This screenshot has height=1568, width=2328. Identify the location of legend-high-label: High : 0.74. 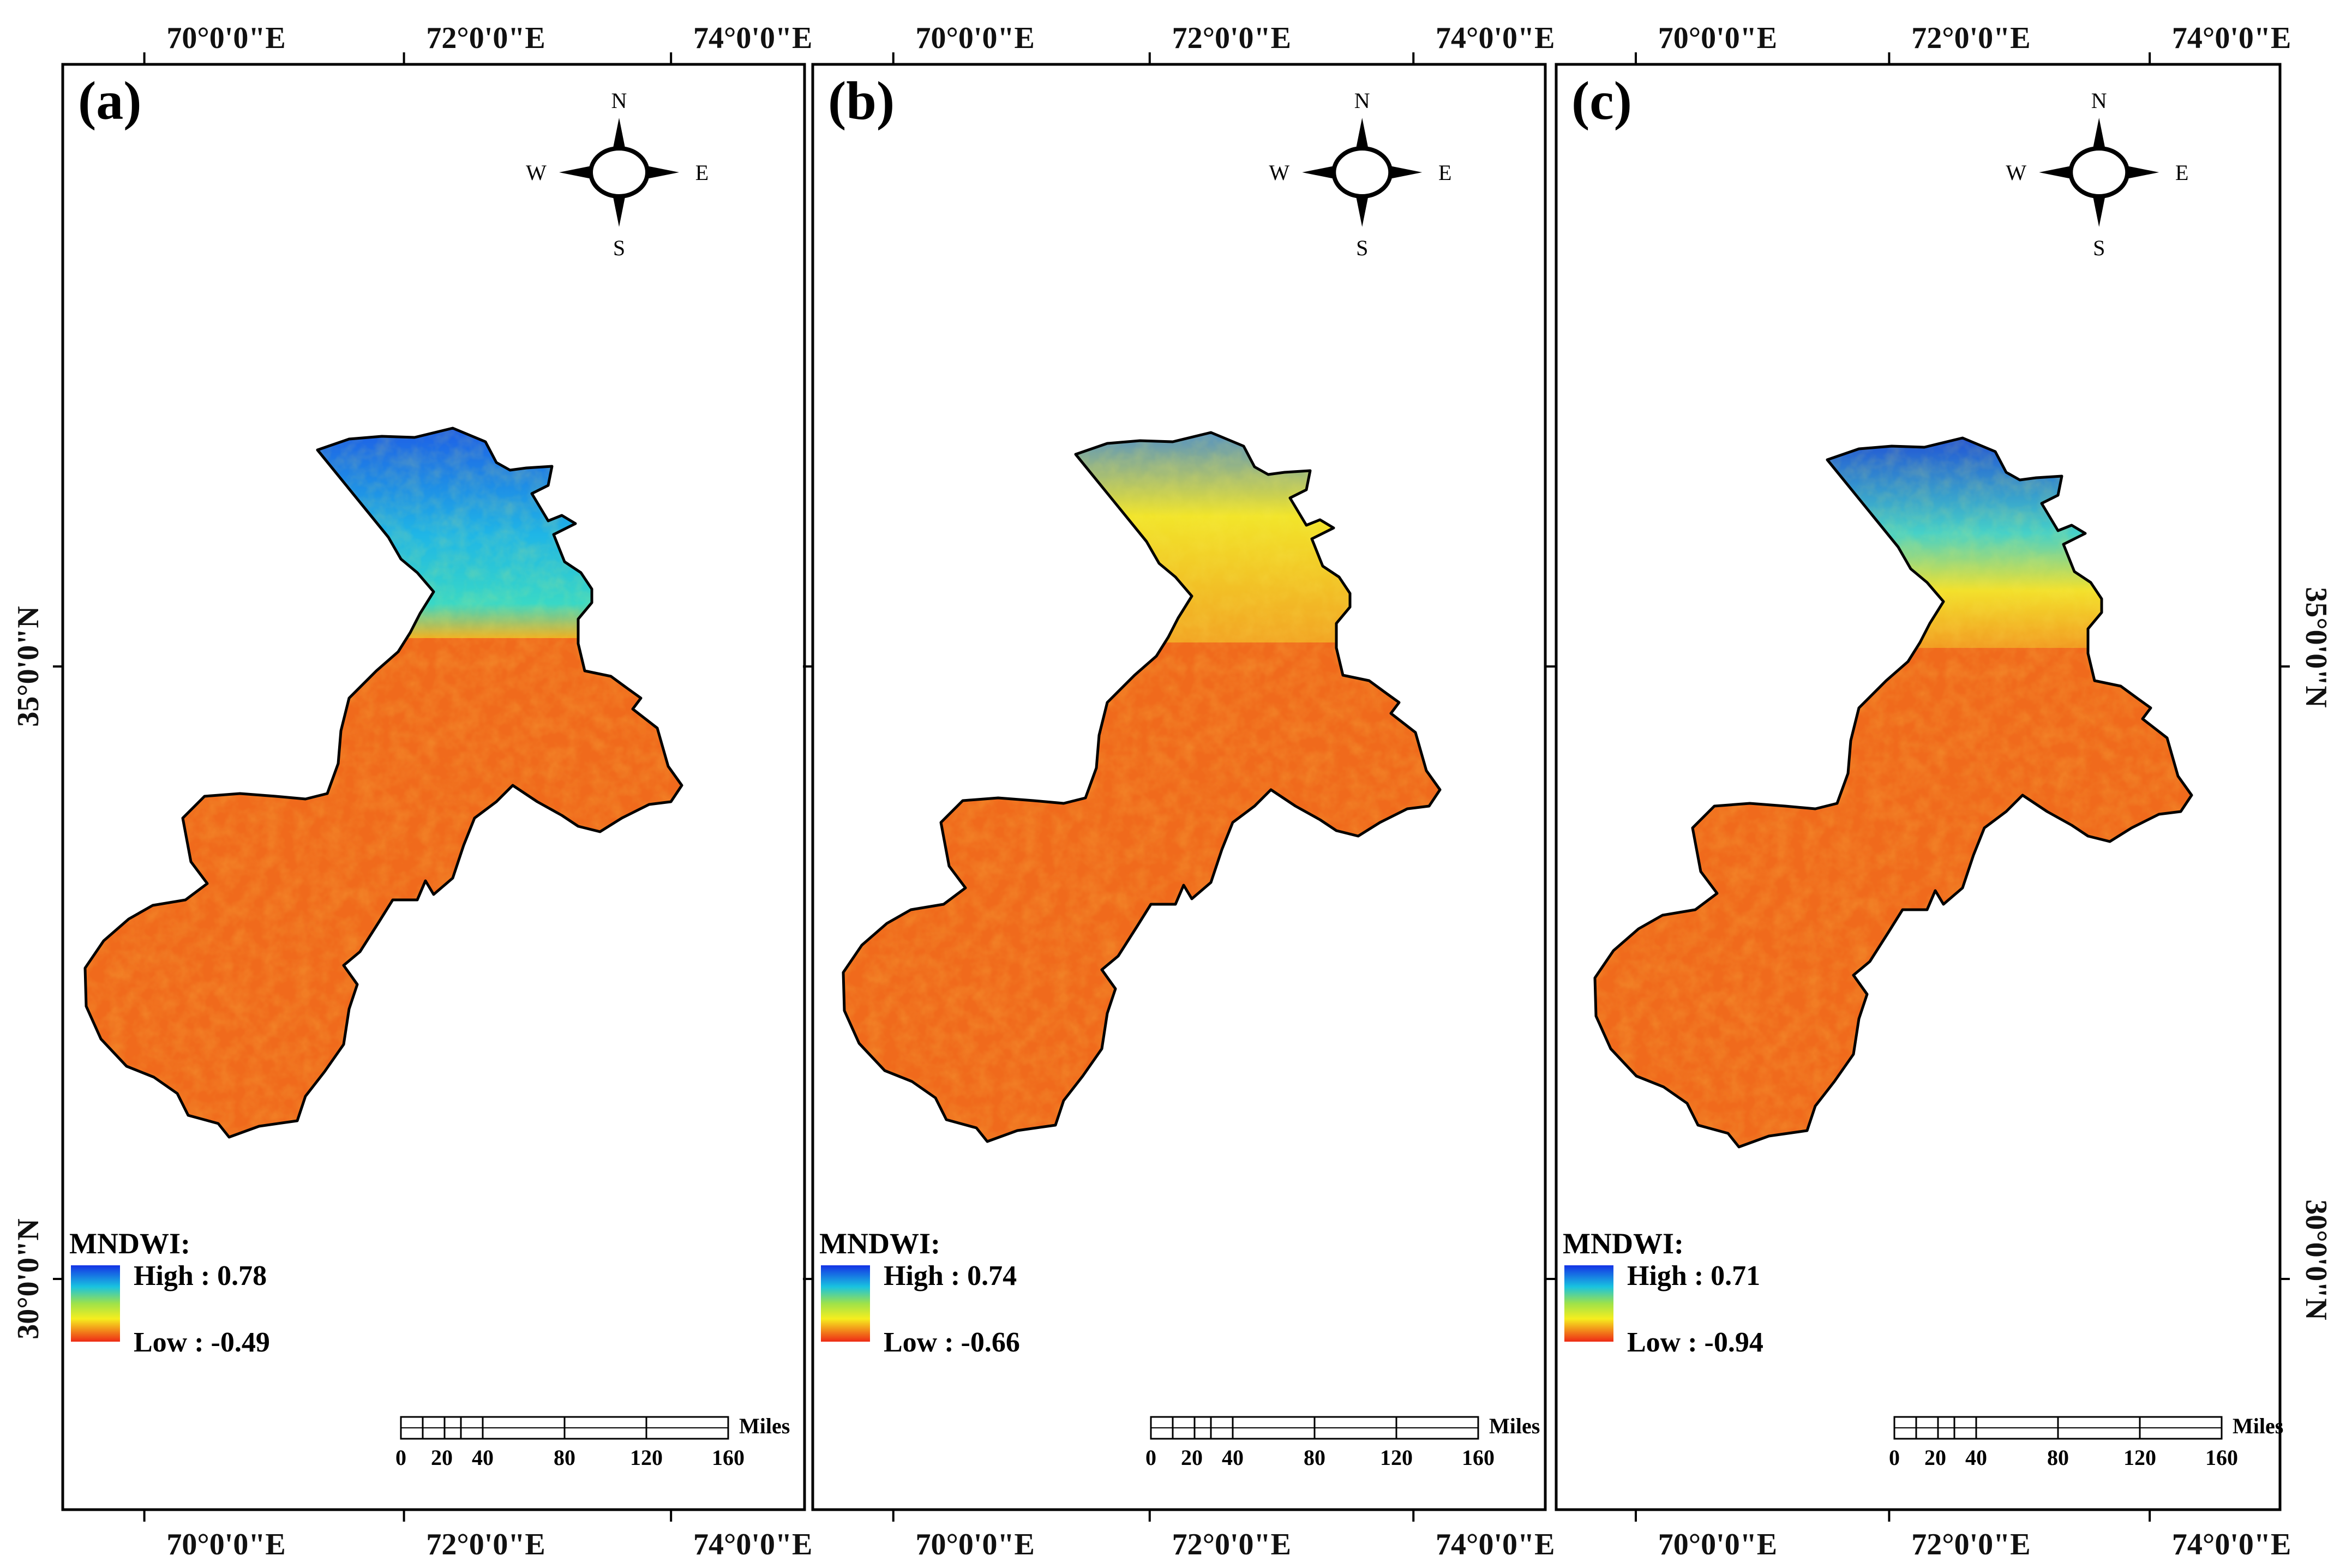
(950, 1276).